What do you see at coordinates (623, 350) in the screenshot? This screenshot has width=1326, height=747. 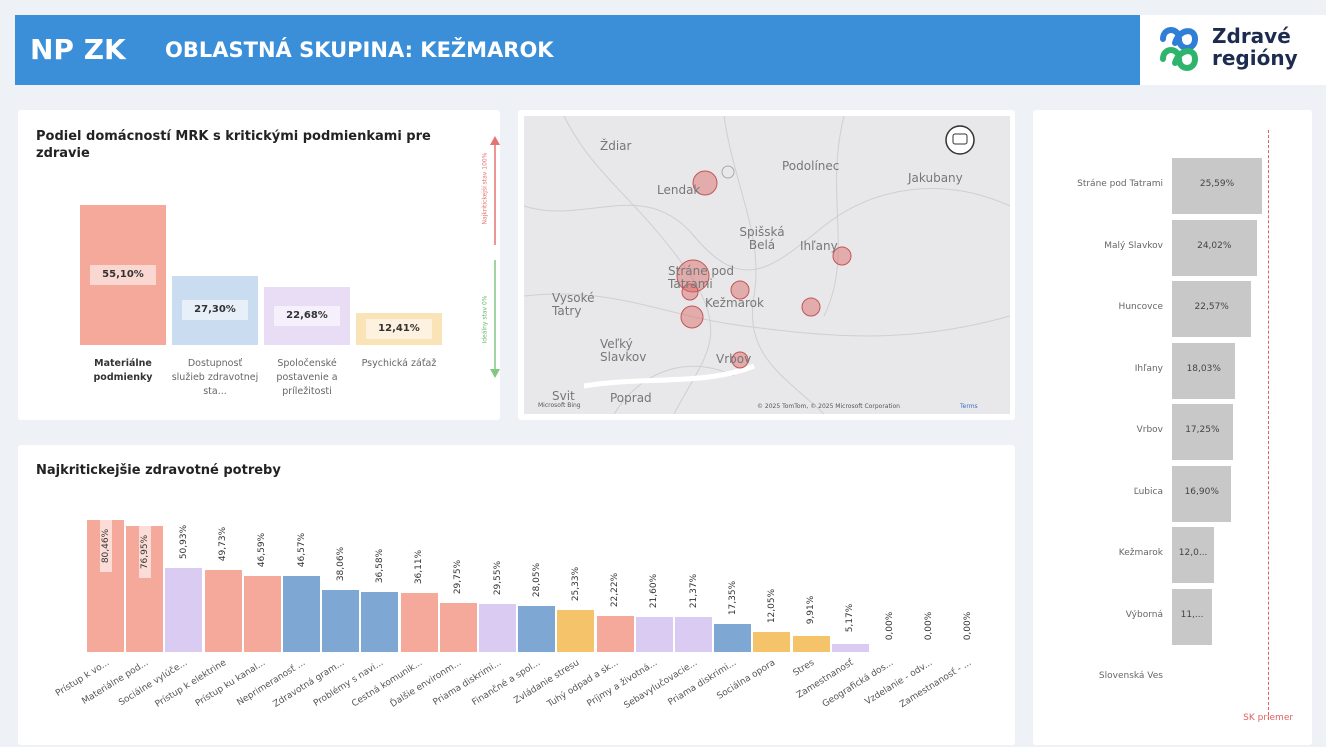 I see `map-place: Veľký Slavkov` at bounding box center [623, 350].